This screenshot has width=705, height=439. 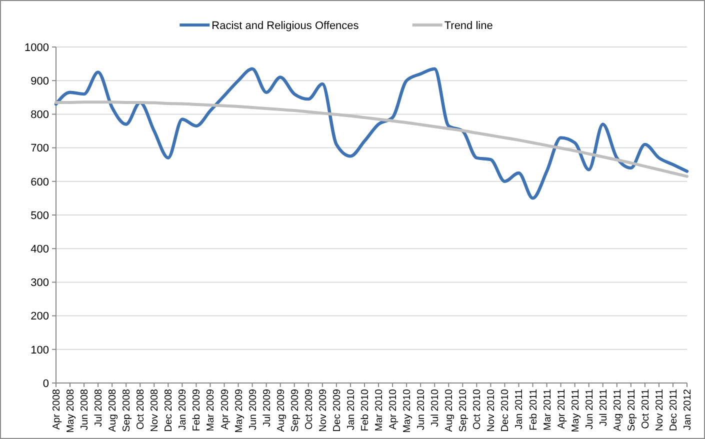 I want to click on x-tick-label: Dec 2011, so click(x=674, y=410).